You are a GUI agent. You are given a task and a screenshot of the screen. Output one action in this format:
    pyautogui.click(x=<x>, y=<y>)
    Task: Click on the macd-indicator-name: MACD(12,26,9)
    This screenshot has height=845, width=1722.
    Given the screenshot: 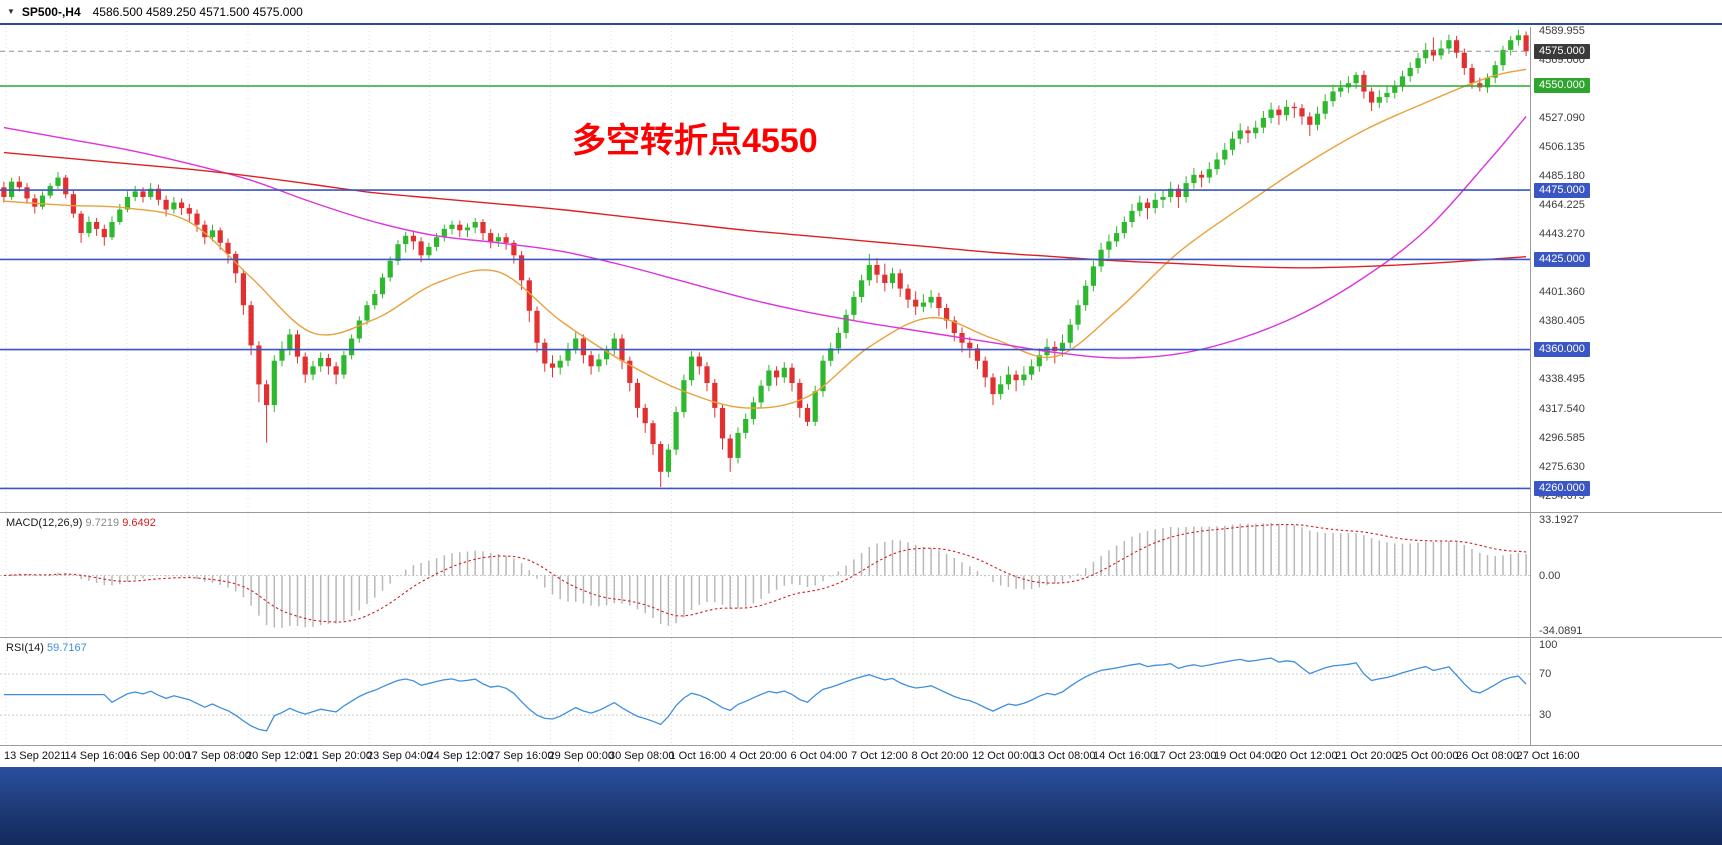 What is the action you would take?
    pyautogui.click(x=44, y=523)
    